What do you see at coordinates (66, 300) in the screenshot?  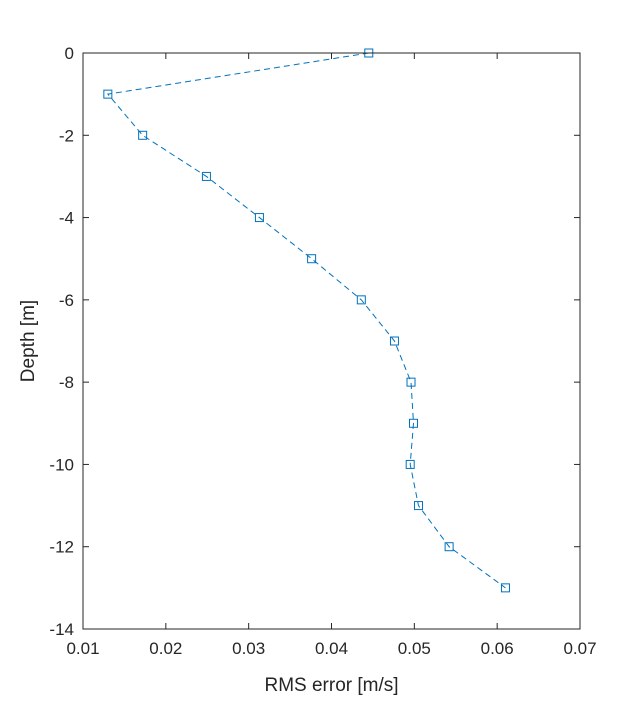 I see `y-tick-label: -6` at bounding box center [66, 300].